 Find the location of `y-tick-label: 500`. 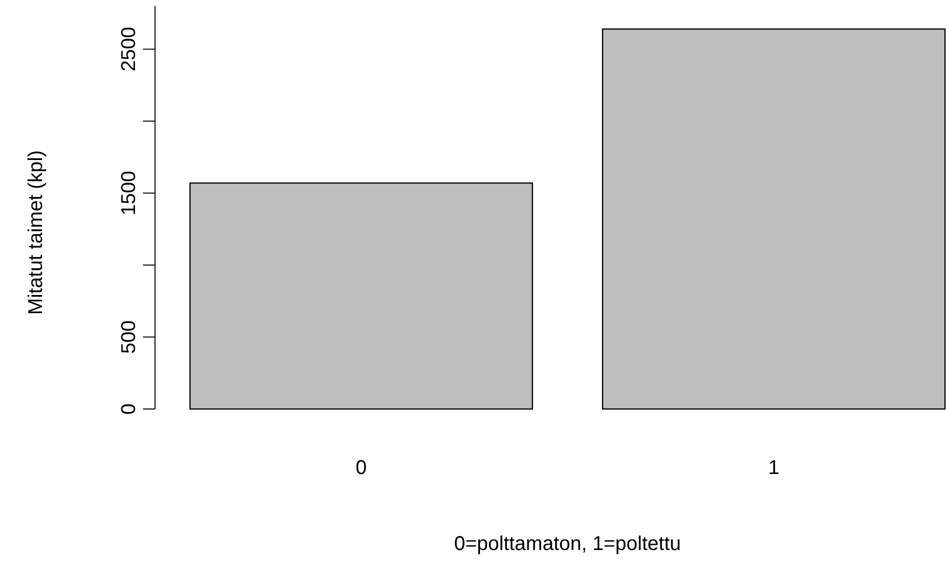

y-tick-label: 500 is located at coordinates (129, 337).